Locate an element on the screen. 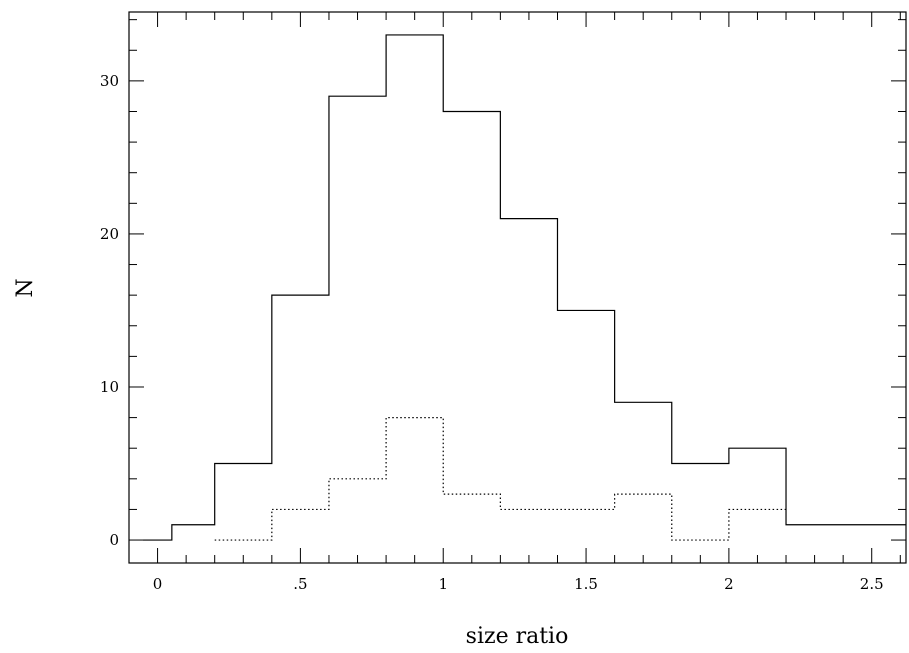 The width and height of the screenshot is (909, 653). y-tick-labels: 0 10 20 30 is located at coordinates (109, 310).